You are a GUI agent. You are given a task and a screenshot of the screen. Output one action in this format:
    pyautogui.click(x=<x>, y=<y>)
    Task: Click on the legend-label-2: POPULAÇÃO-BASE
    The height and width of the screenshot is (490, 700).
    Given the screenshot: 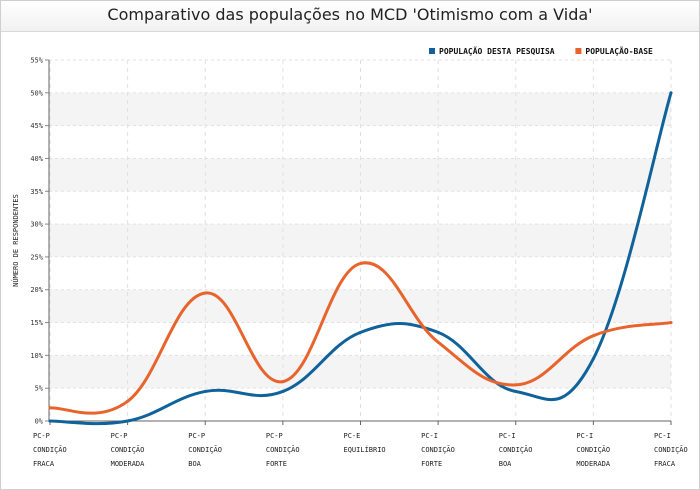 What is the action you would take?
    pyautogui.click(x=619, y=51)
    